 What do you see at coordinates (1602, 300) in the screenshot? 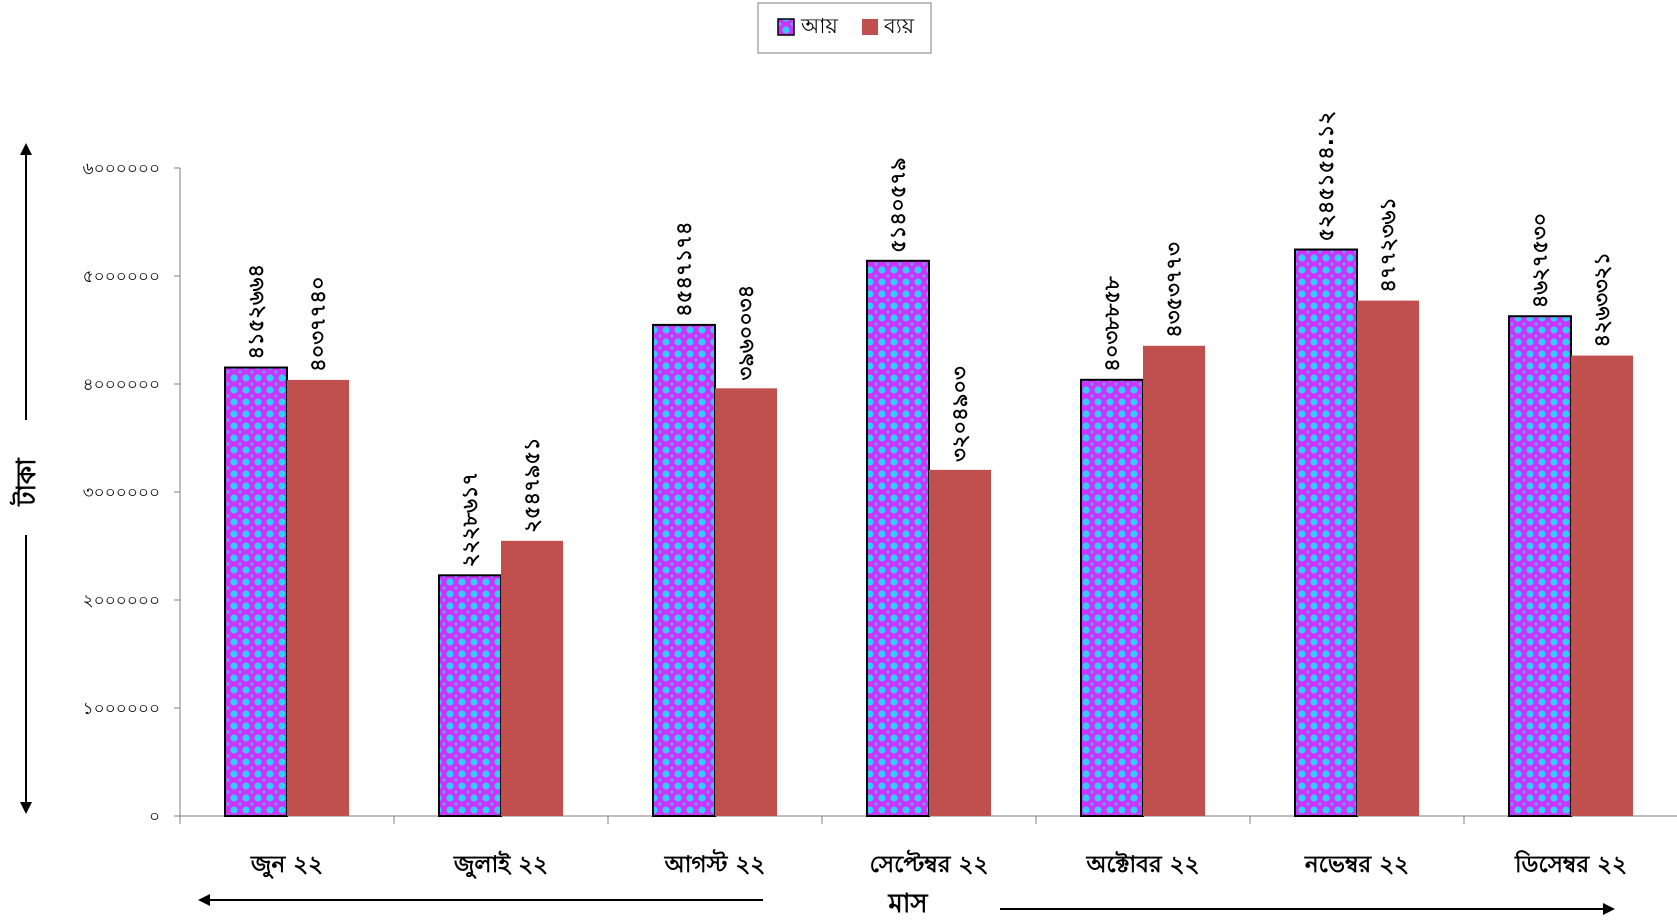
I see `expense-data-label: ৪২৬৩৩২১` at bounding box center [1602, 300].